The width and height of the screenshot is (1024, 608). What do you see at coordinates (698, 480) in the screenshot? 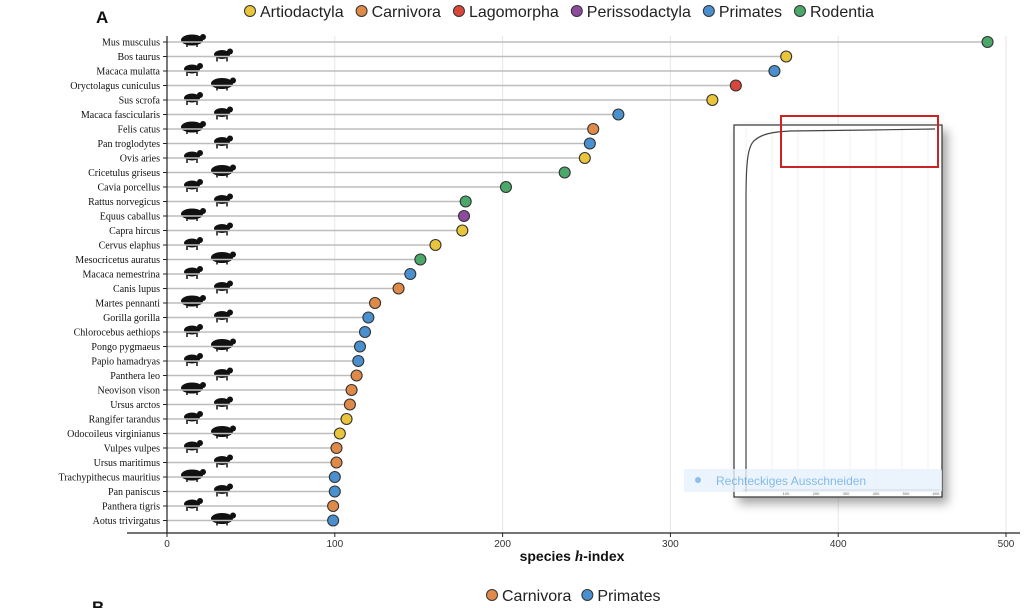
I see `crop-icon` at bounding box center [698, 480].